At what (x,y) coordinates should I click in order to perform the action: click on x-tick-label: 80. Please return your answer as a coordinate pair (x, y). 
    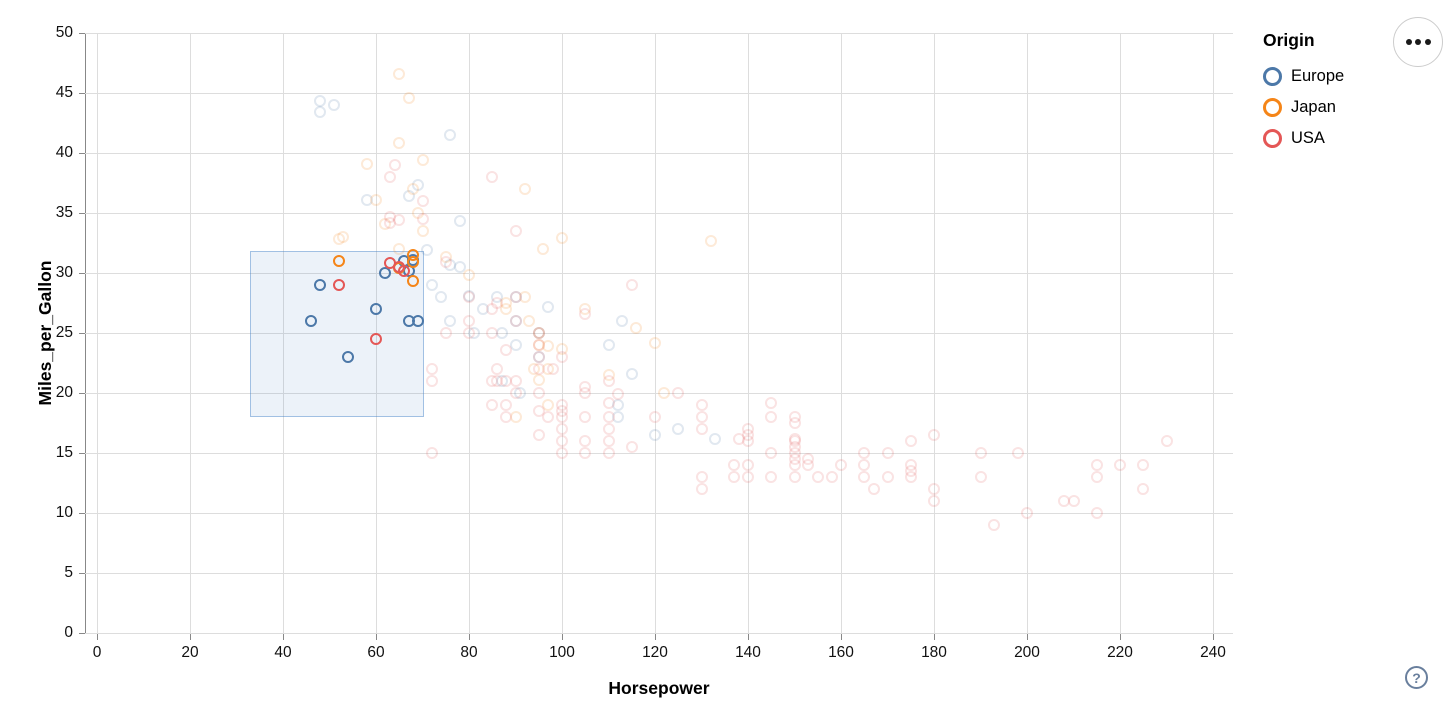
    Looking at the image, I should click on (469, 652).